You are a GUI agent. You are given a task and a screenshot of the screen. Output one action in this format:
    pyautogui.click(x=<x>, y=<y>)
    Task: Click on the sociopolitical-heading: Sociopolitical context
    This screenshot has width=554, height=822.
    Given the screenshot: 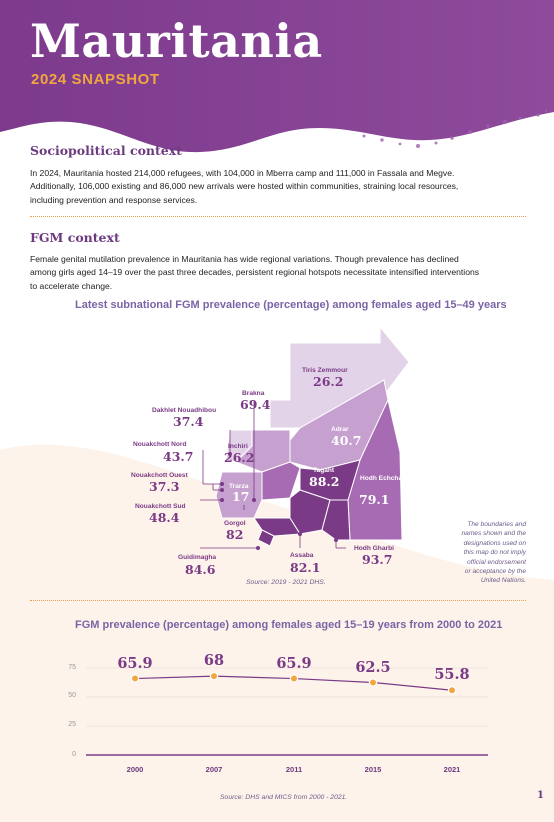 What is the action you would take?
    pyautogui.click(x=106, y=150)
    